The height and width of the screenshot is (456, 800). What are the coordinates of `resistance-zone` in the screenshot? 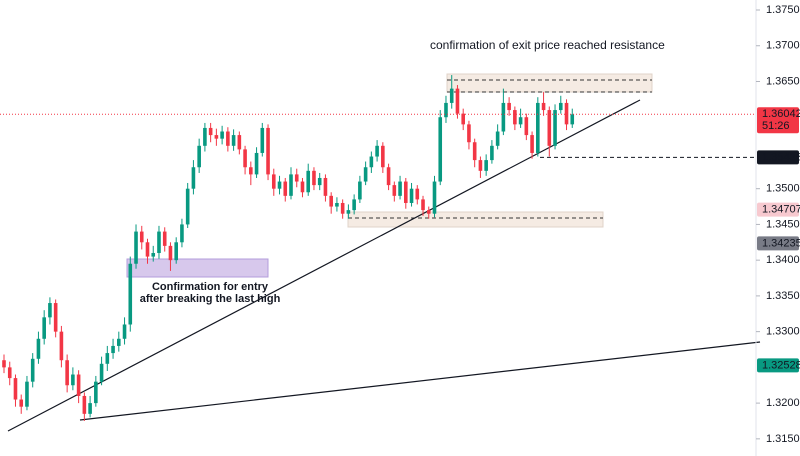 It's located at (549, 83).